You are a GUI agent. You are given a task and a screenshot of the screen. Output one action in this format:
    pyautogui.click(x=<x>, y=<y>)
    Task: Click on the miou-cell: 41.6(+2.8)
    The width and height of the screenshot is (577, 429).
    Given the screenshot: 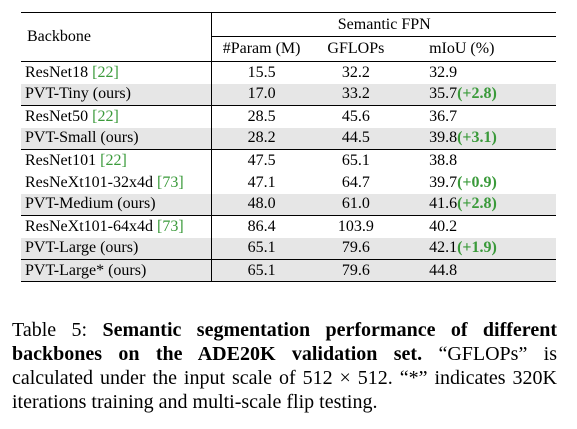 What is the action you would take?
    pyautogui.click(x=478, y=204)
    